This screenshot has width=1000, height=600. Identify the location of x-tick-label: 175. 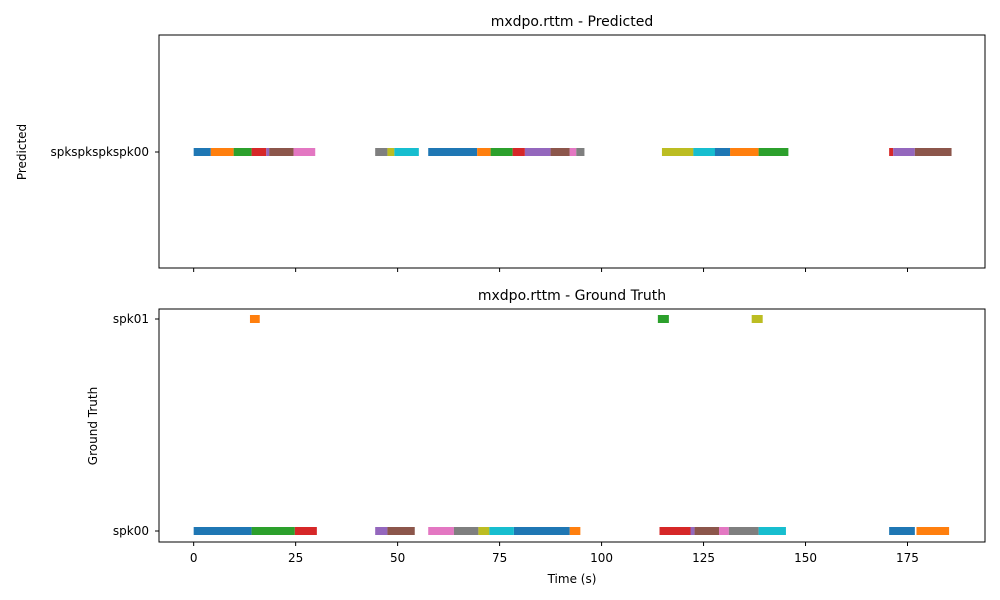
(907, 558).